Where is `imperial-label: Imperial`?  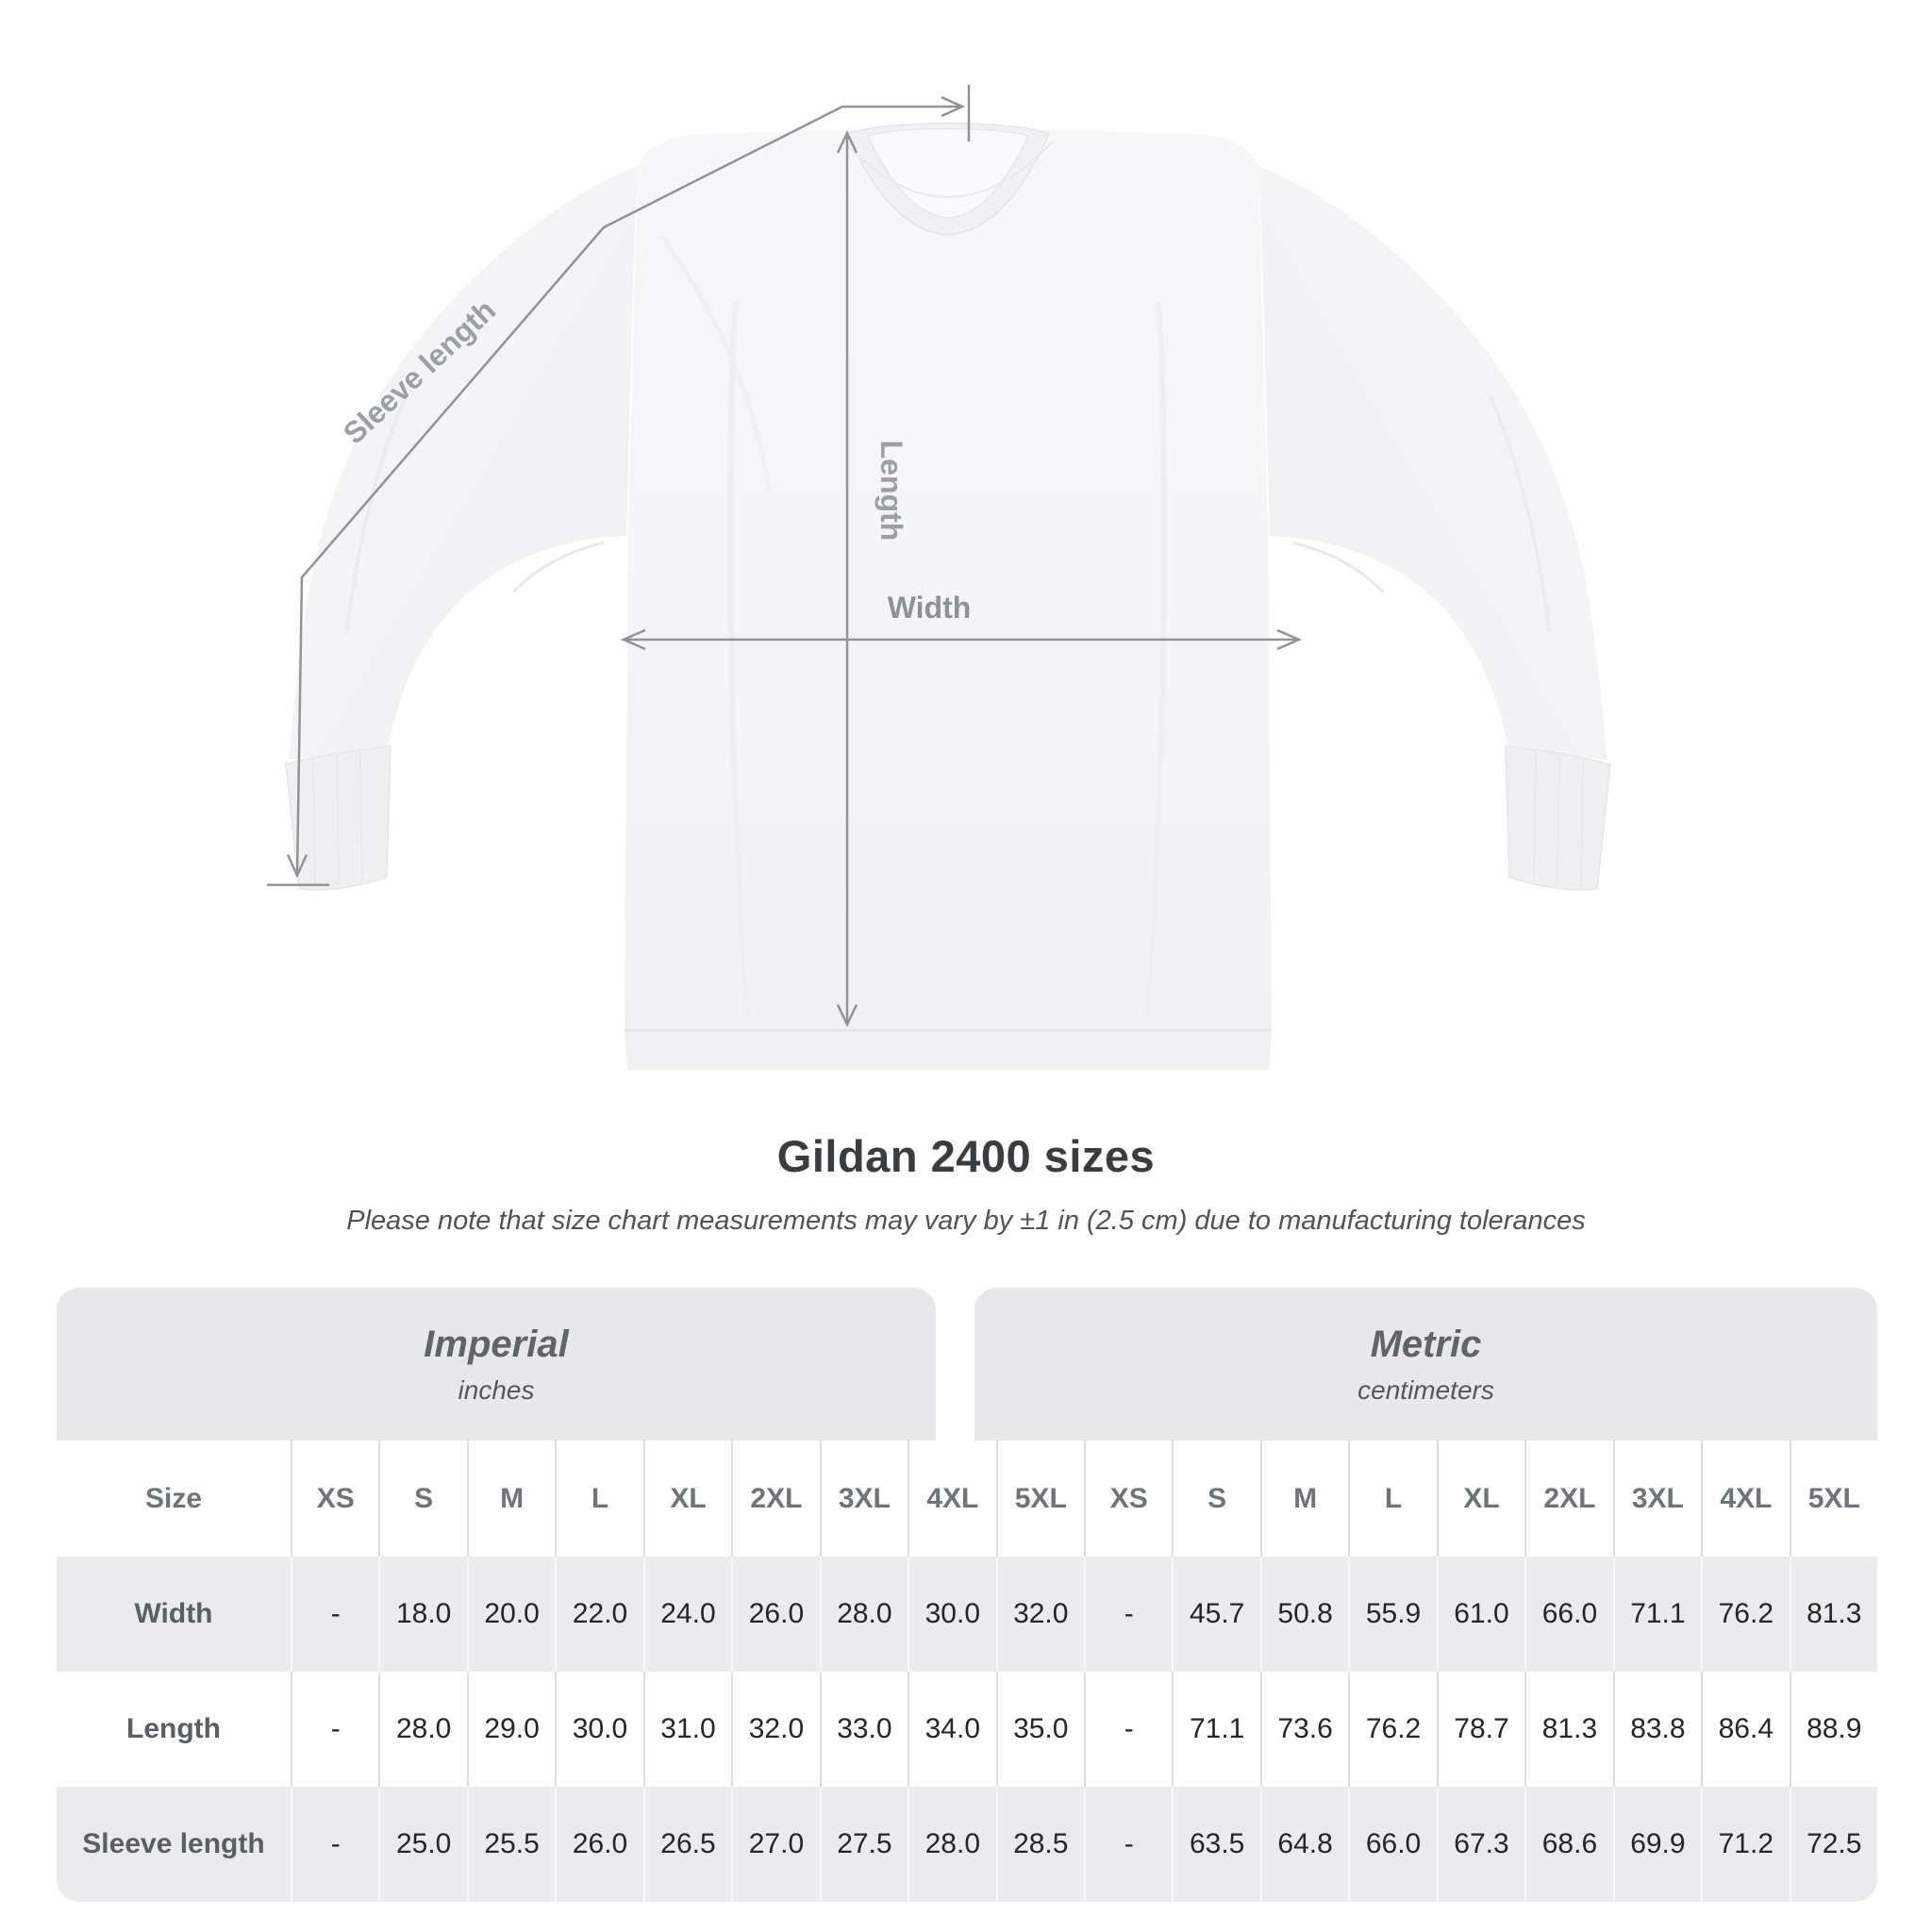
imperial-label: Imperial is located at coordinates (496, 1344).